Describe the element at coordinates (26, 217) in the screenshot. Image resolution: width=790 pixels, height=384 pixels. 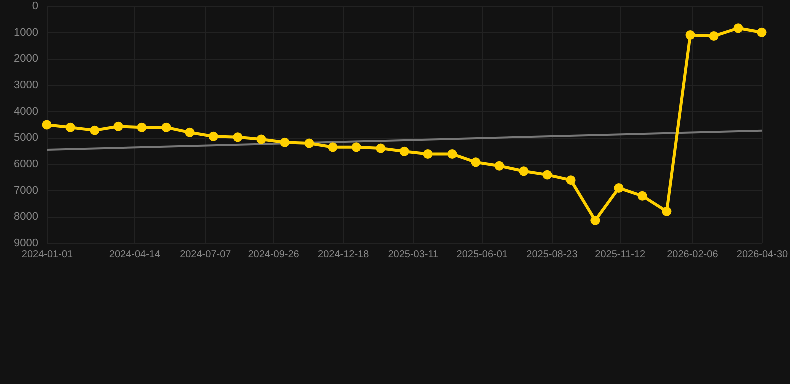
I see `y-tick-label: 8000` at that location.